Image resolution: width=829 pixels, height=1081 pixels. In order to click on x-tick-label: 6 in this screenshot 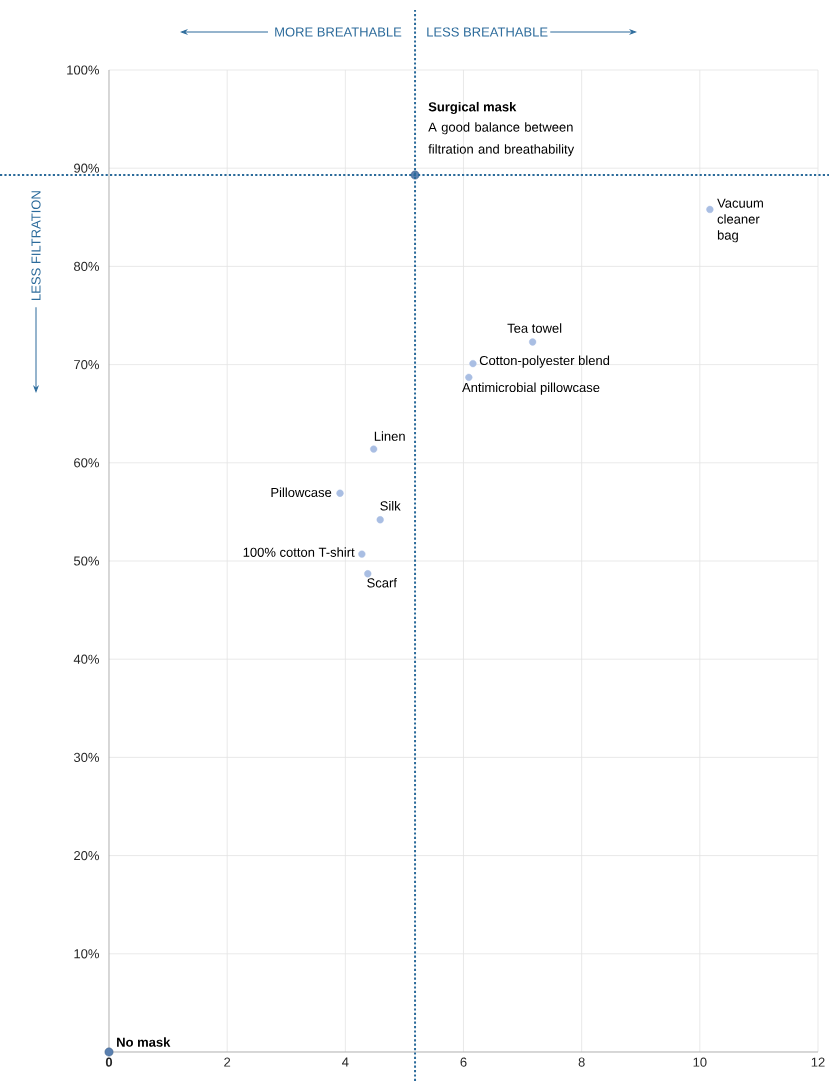, I will do `click(463, 1062)`.